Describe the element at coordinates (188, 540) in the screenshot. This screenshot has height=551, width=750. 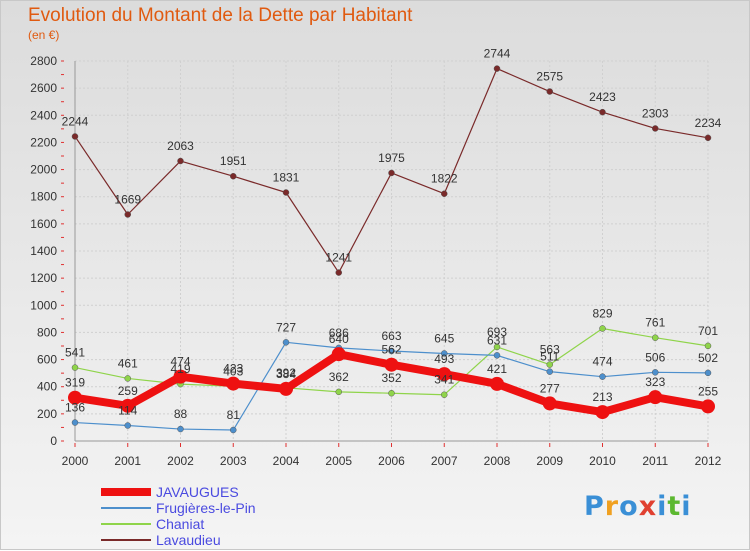
I see `legend-label: Lavaudieu` at that location.